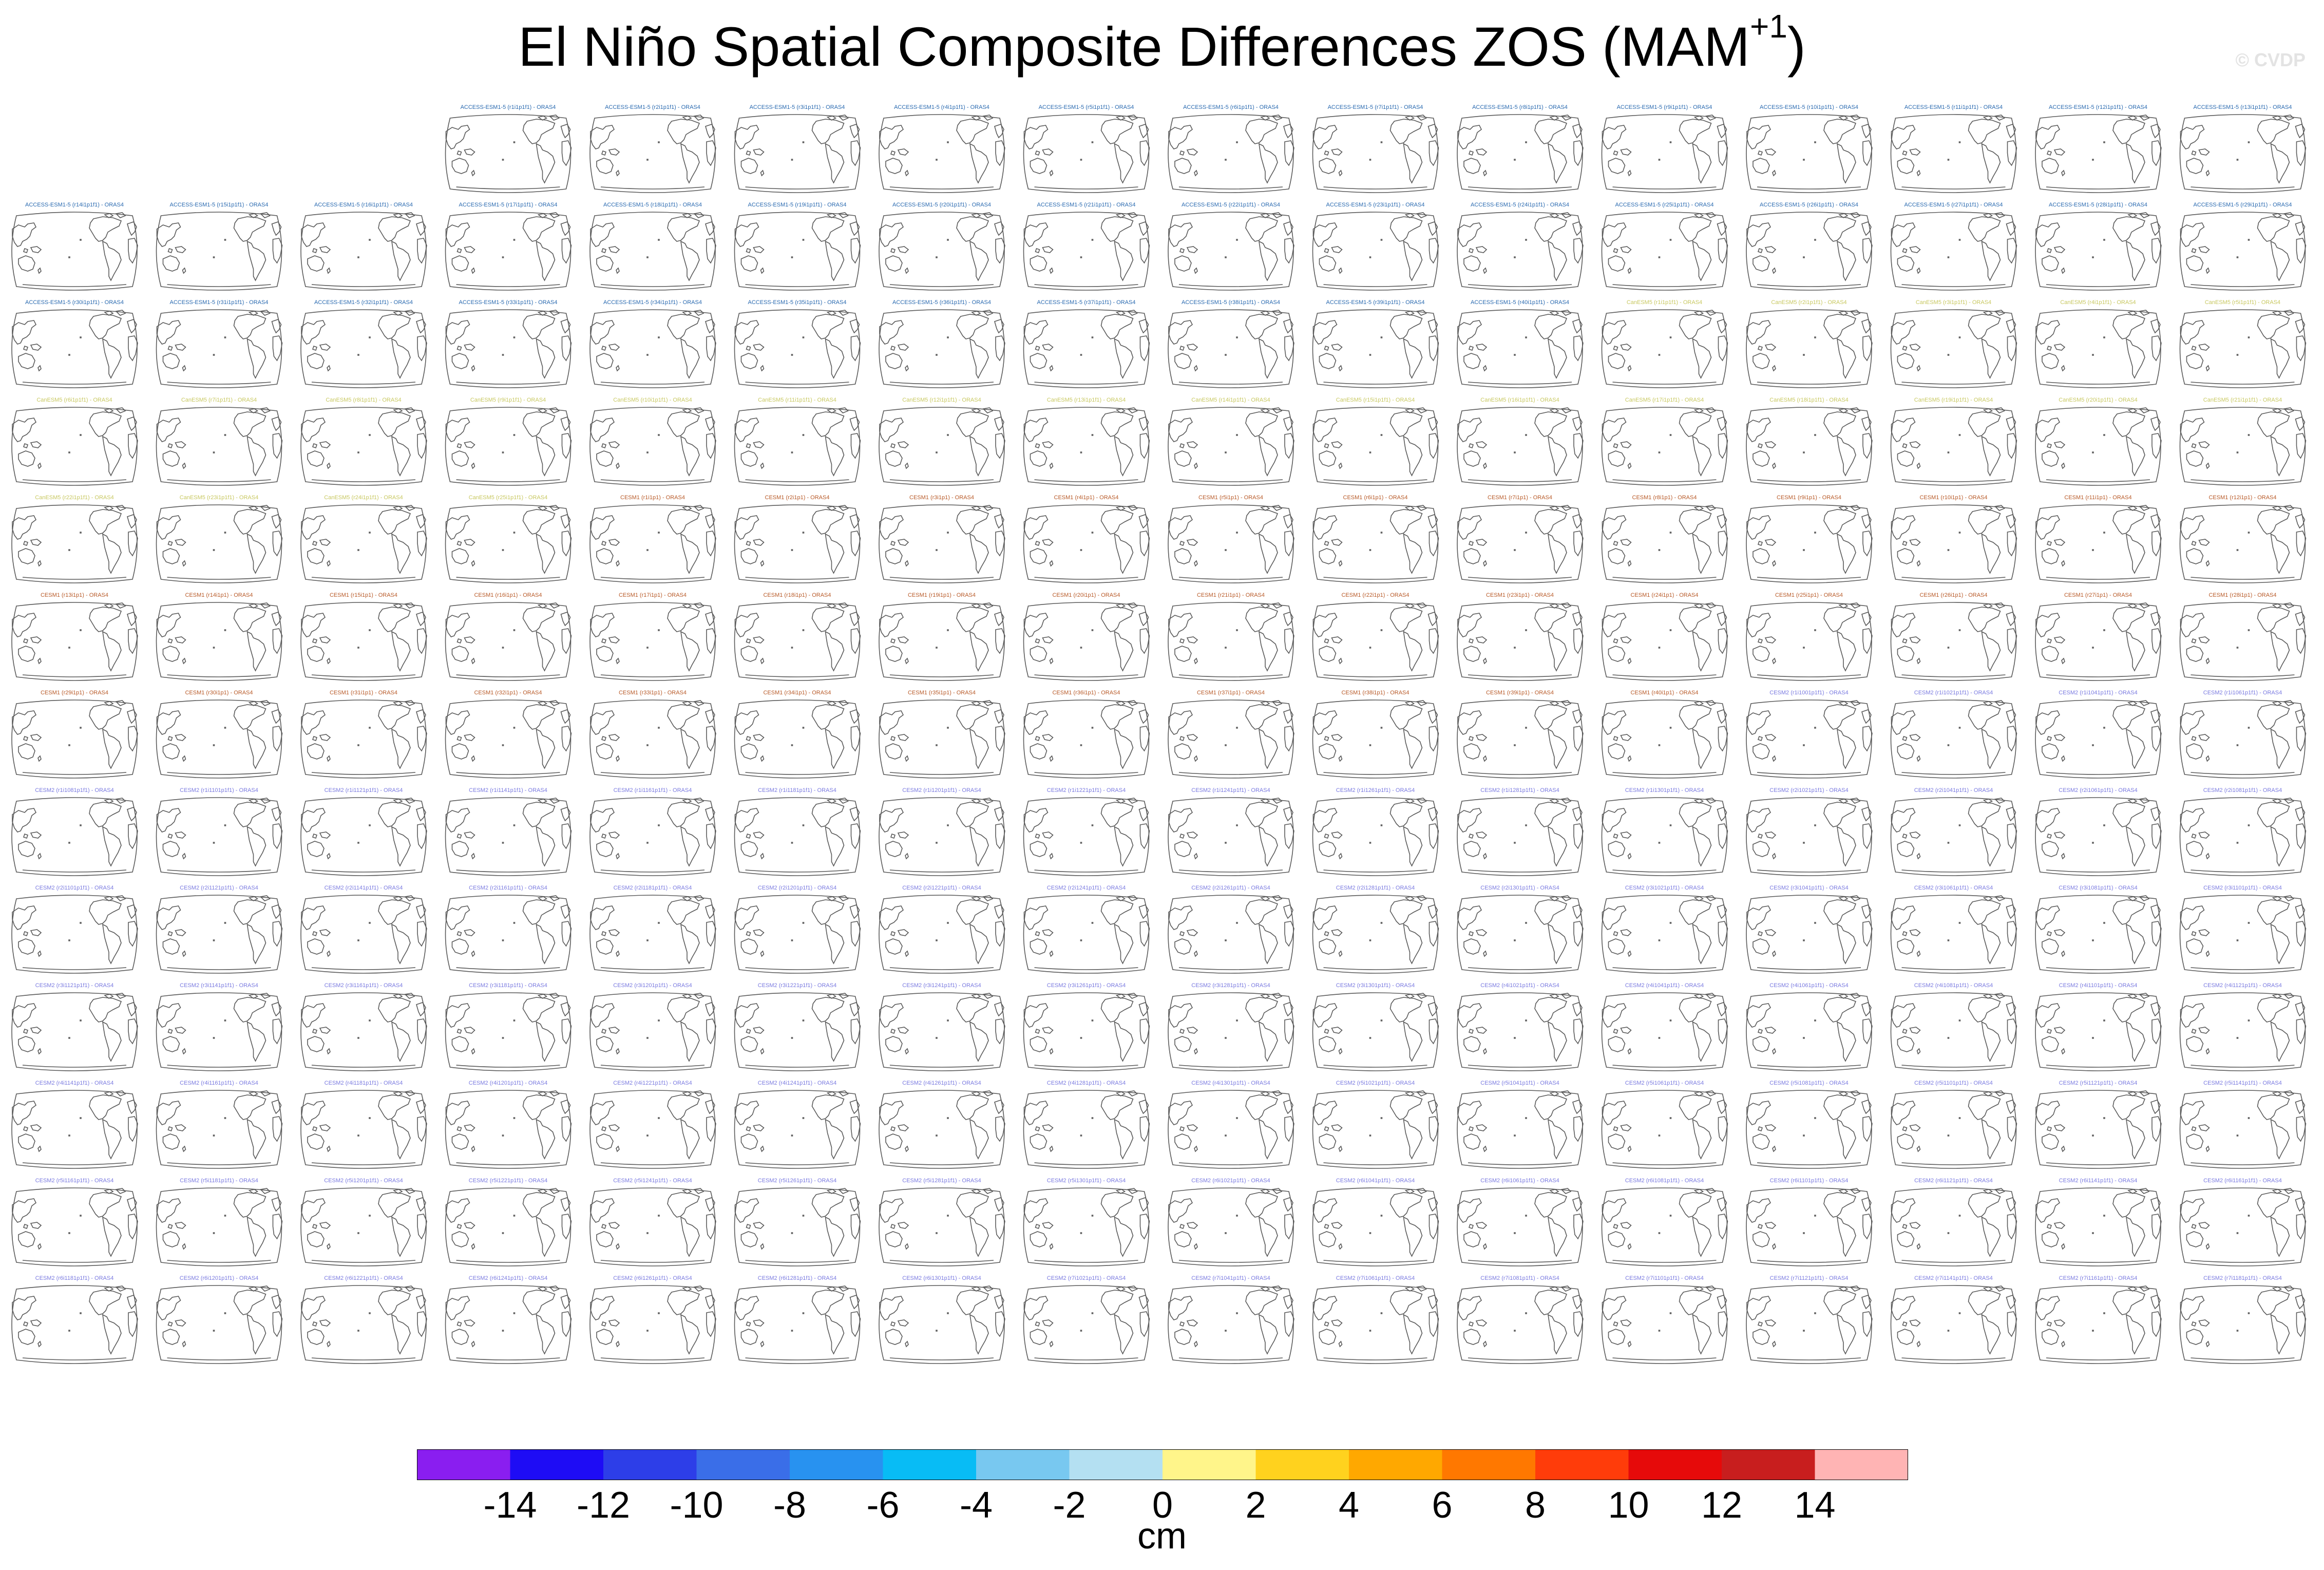  Describe the element at coordinates (74, 539) in the screenshot. I see `map-panel: CanESM5 (r22i1p1f1) - ORAS4` at that location.